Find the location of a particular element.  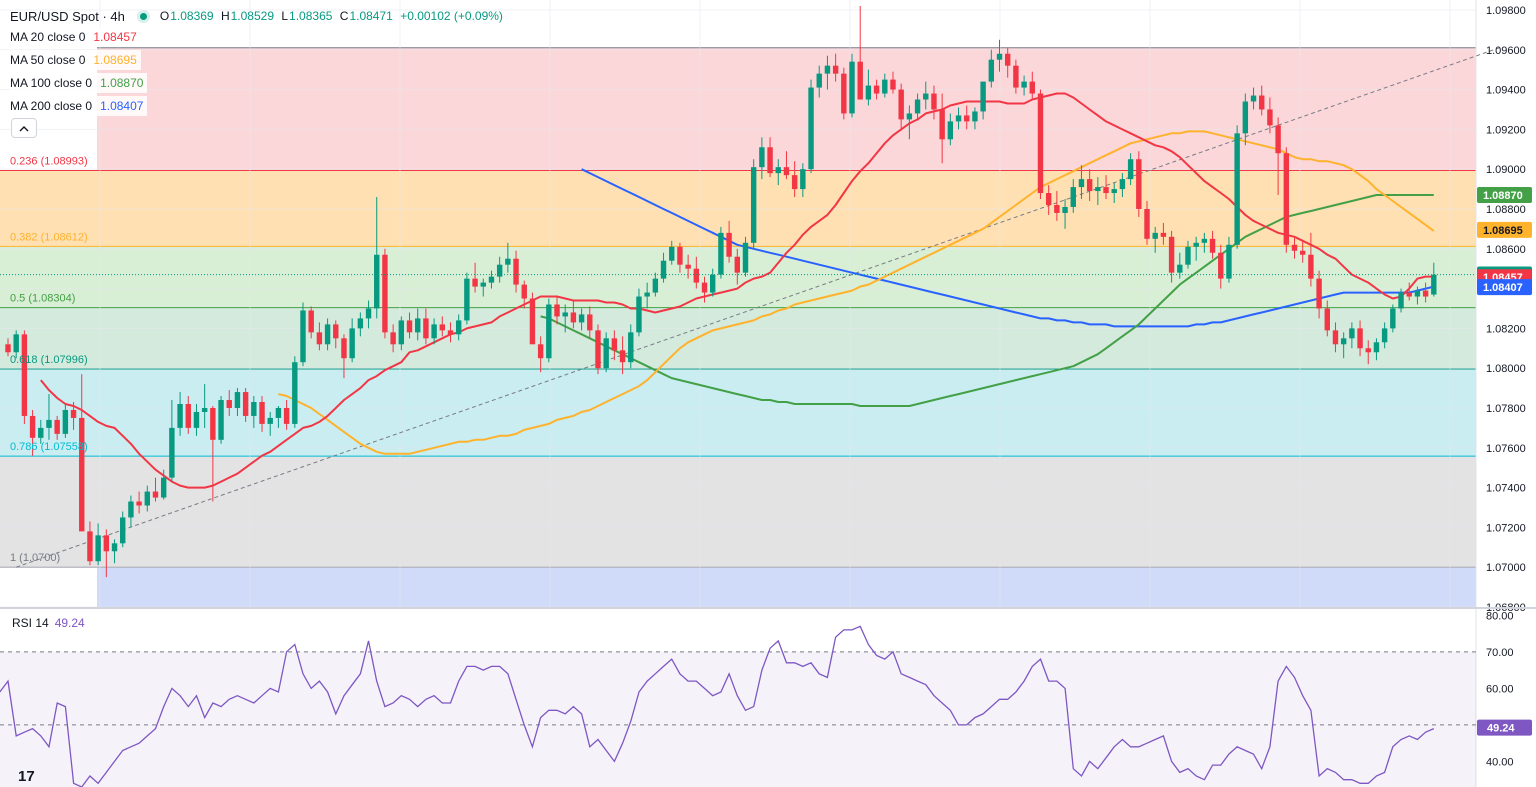

rsi-badge: 49.24 is located at coordinates (1504, 727).